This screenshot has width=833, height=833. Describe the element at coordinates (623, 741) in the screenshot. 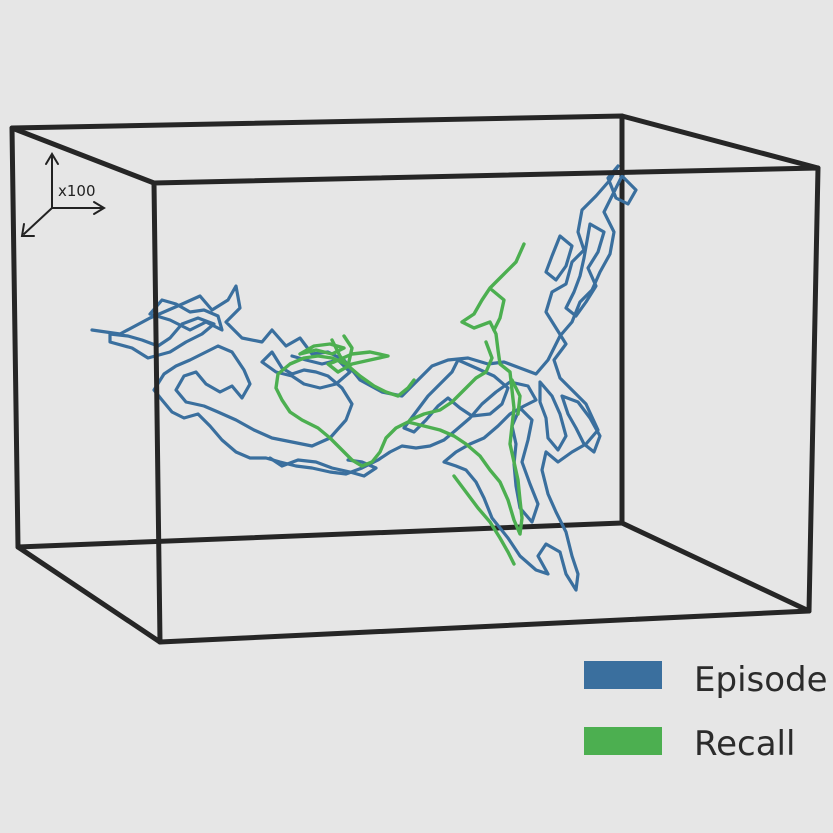

I see `legend-swatch-recall` at that location.